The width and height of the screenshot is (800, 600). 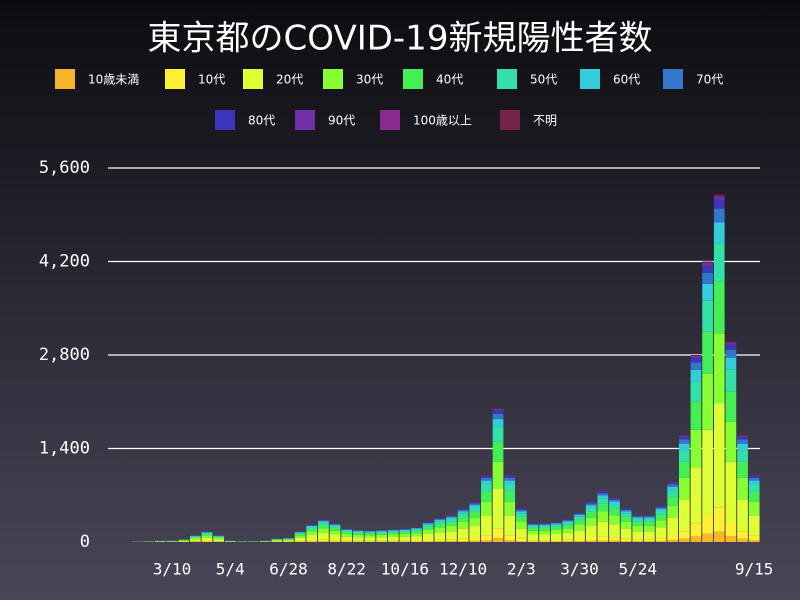 I want to click on legend-label: 70代, so click(x=709, y=80).